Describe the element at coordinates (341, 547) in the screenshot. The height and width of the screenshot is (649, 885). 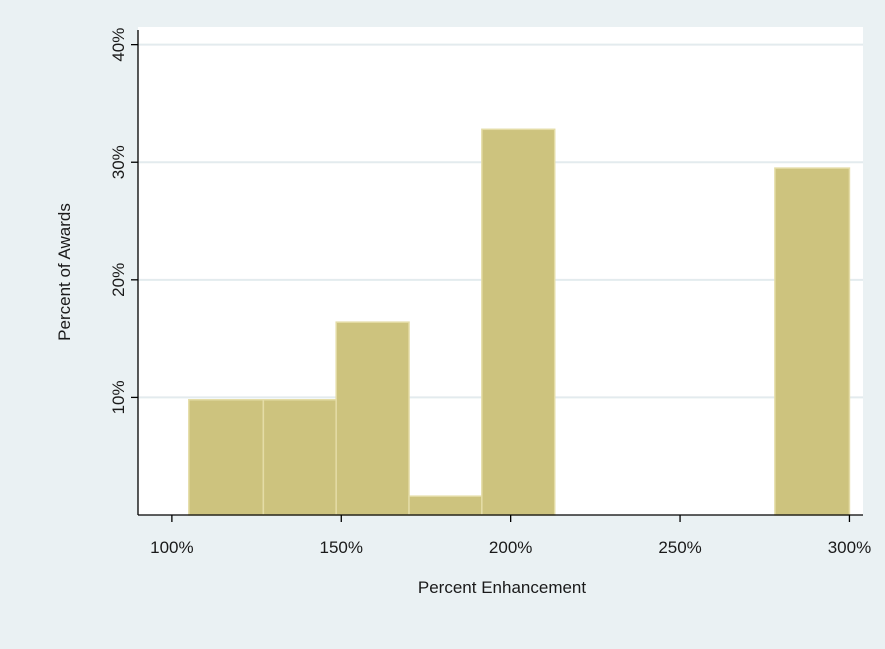
I see `x-tick-label: 150%` at that location.